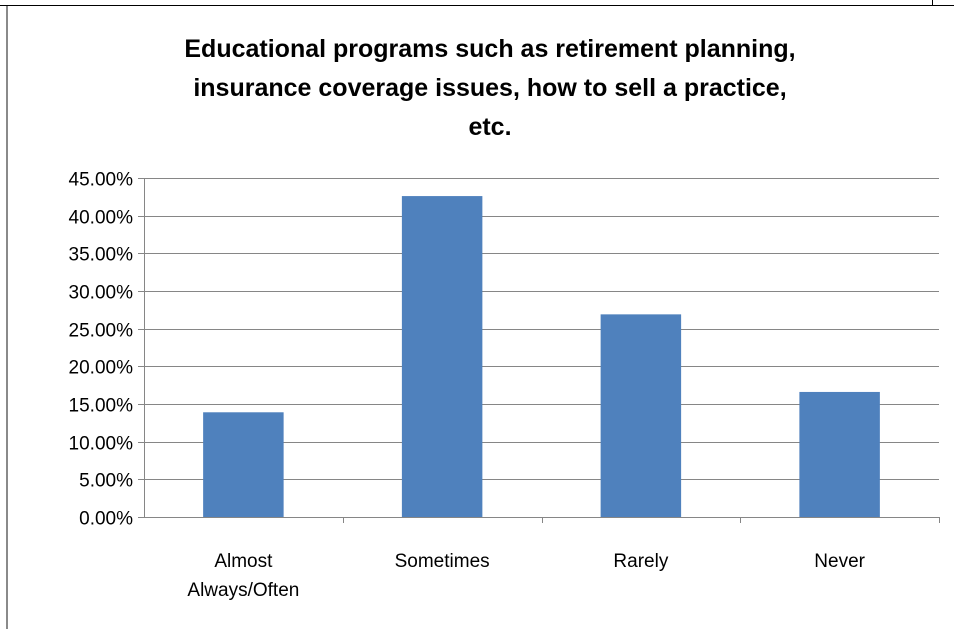 This screenshot has height=629, width=954. Describe the element at coordinates (243, 576) in the screenshot. I see `x-category-label: Almost Always/Often` at that location.